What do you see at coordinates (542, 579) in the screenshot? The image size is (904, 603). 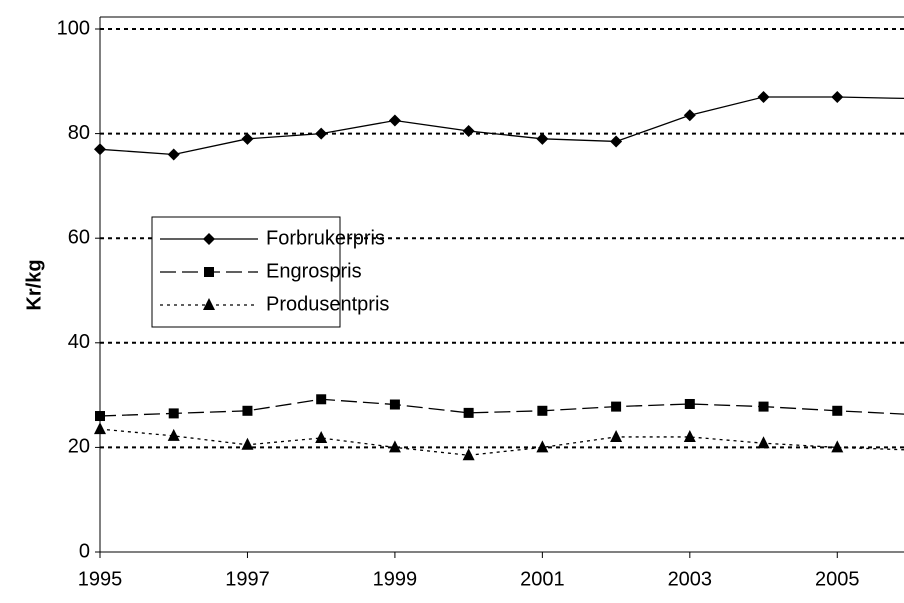 I see `x-tick-label: 2001` at bounding box center [542, 579].